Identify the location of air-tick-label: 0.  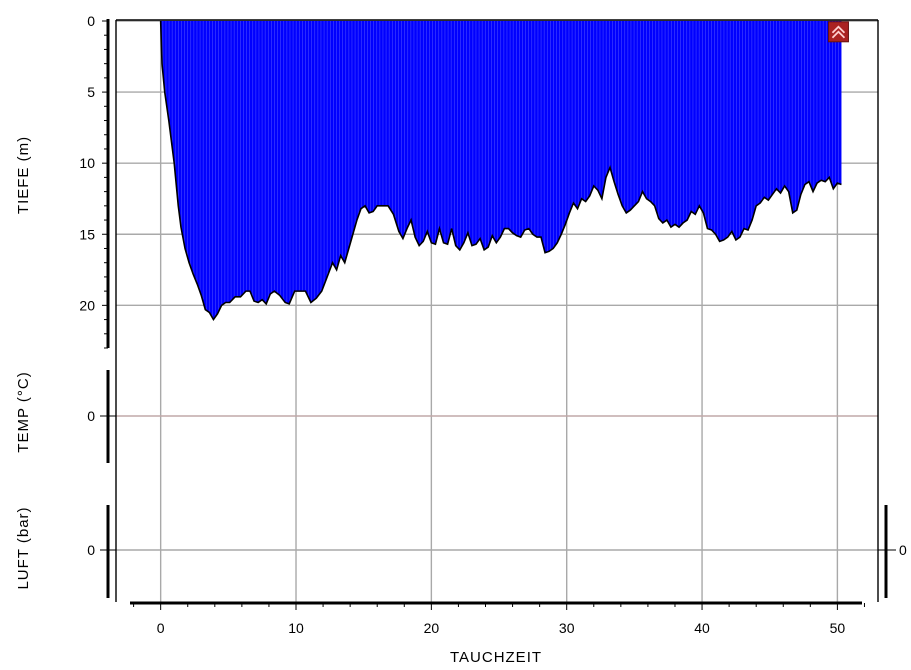
(91, 550).